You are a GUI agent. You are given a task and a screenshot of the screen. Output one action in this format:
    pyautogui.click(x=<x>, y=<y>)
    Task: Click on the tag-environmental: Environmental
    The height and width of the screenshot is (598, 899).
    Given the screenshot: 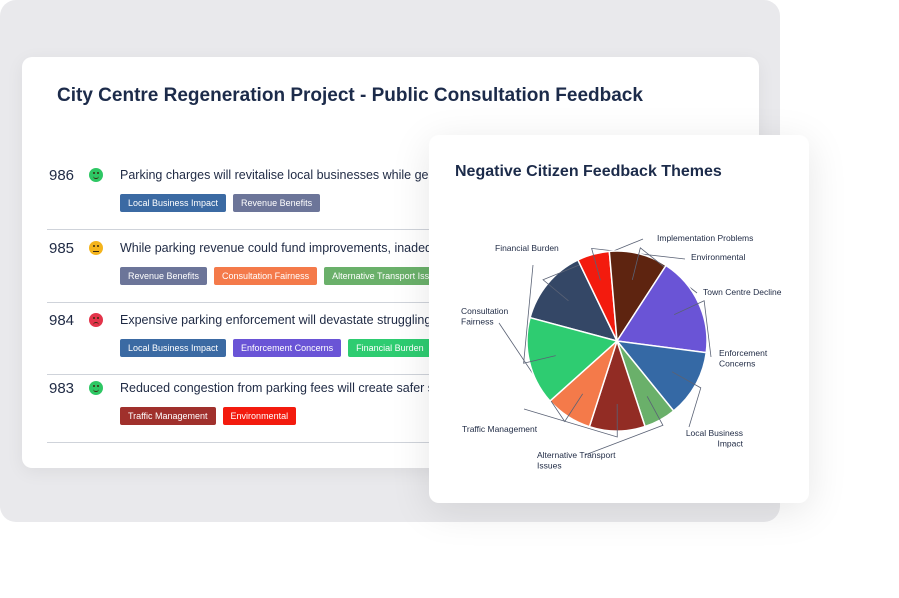 What is the action you would take?
    pyautogui.click(x=259, y=416)
    